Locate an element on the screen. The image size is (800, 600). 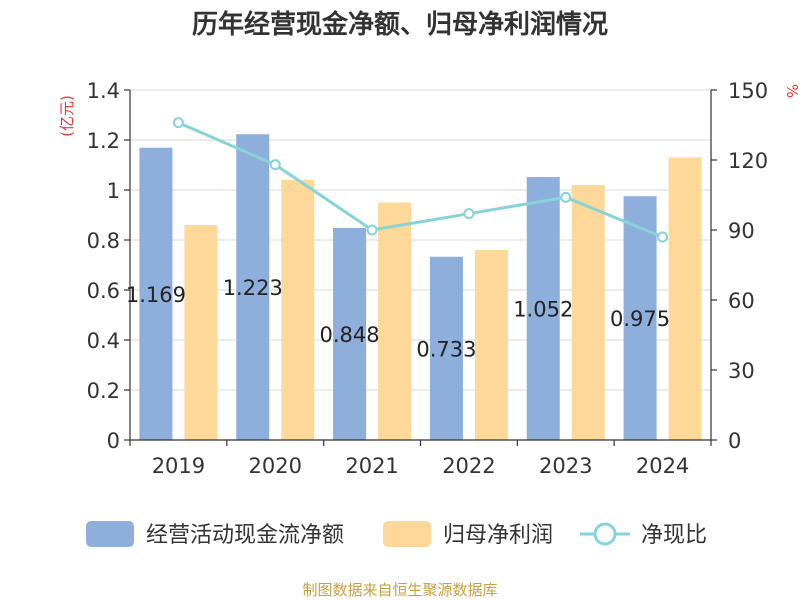
data-labels: 1.169 1.223 0.848 0.733 1.052 0.975 is located at coordinates (398, 318).